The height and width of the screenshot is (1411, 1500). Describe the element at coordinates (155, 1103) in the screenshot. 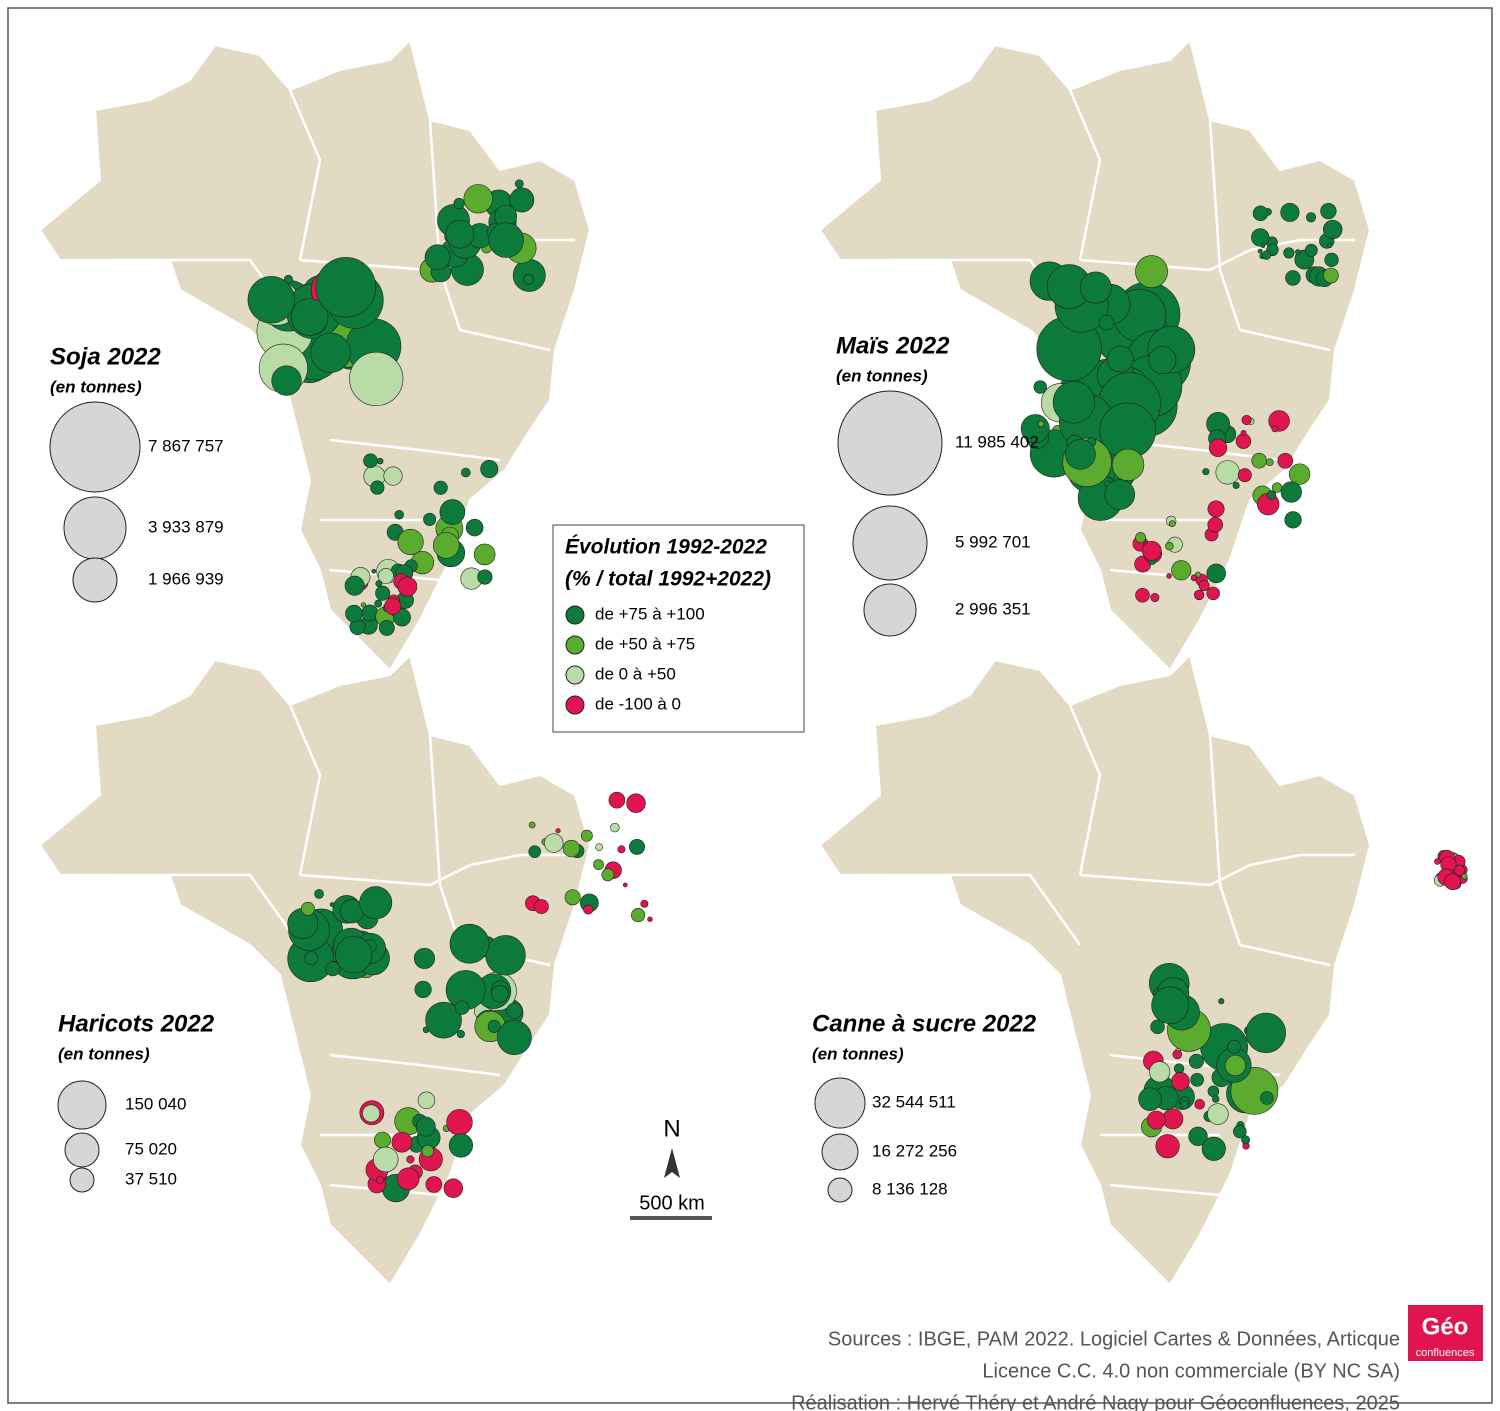

I see `size-legend-label: 150 040` at that location.